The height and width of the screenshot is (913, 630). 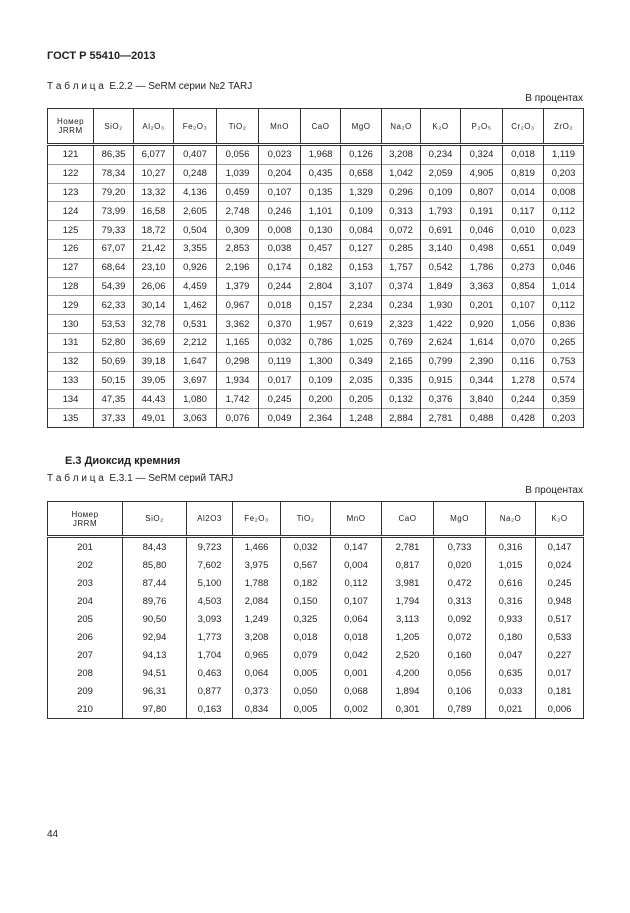 What do you see at coordinates (237, 286) in the screenshot?
I see `table-cell: 1,379` at bounding box center [237, 286].